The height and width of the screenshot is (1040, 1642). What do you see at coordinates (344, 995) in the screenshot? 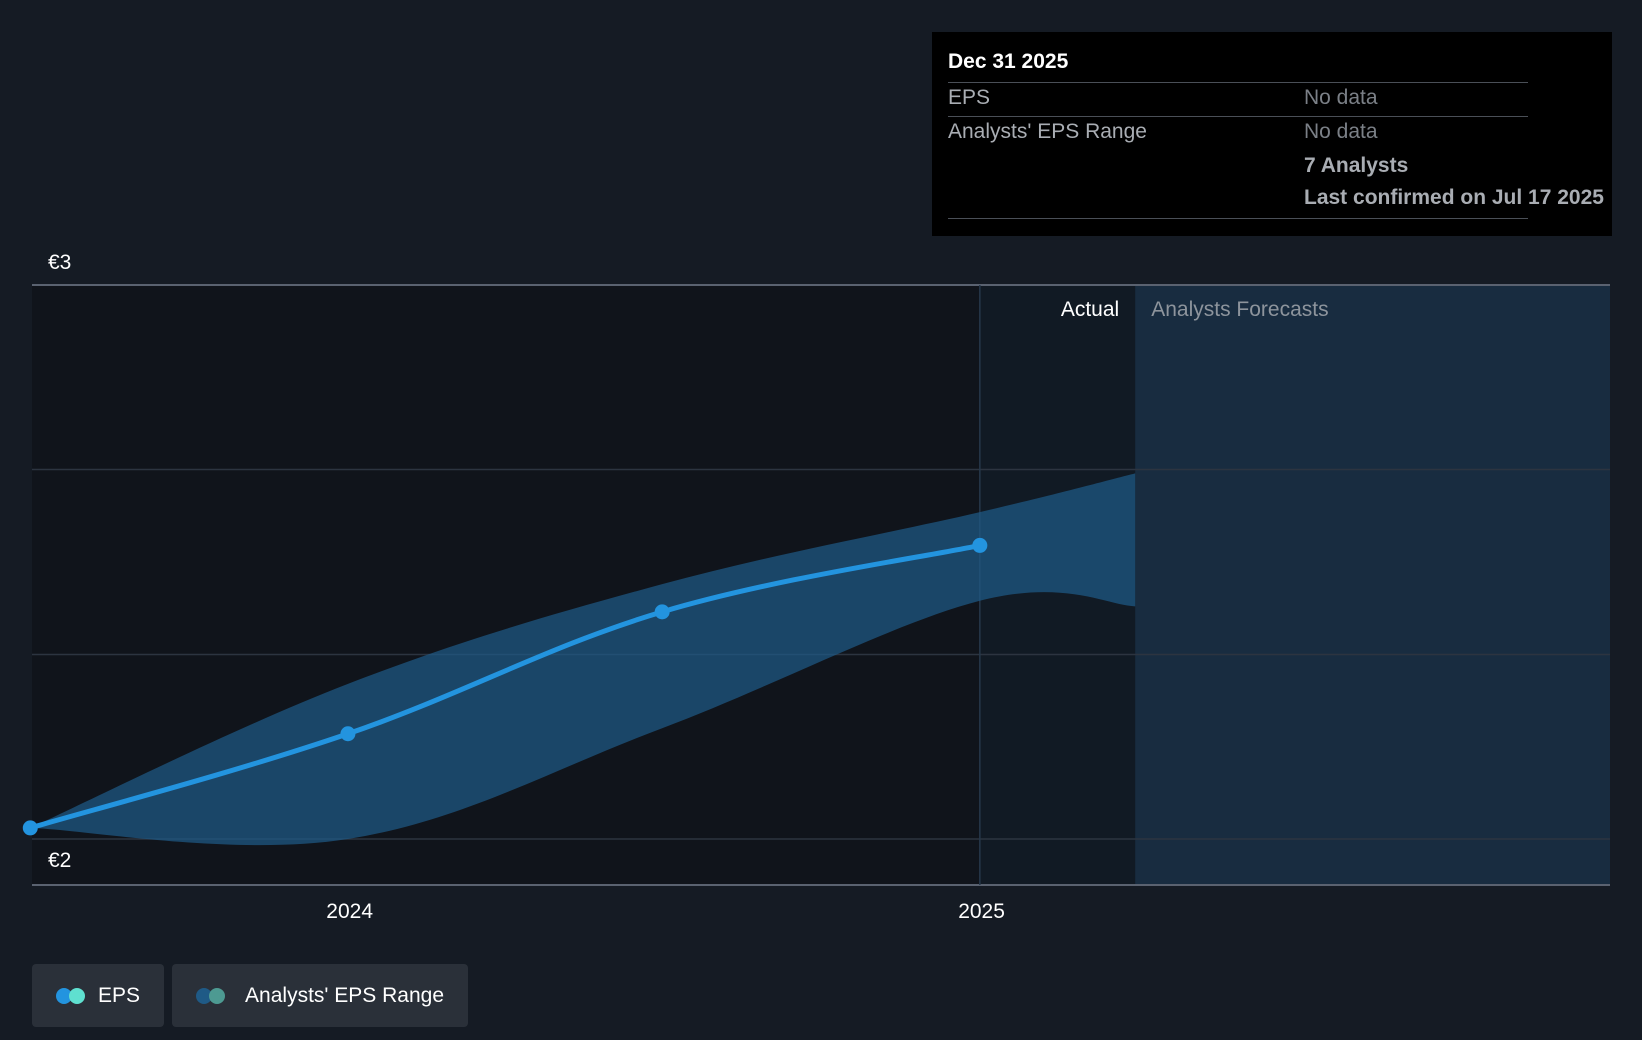
I see `legend-label-analysts-eps-range: Analysts' EPS Range` at bounding box center [344, 995].